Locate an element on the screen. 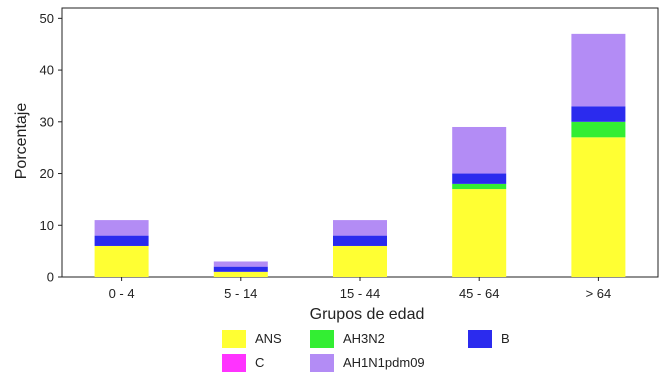 This screenshot has height=380, width=671. y-tick-label: 40 is located at coordinates (47, 70).